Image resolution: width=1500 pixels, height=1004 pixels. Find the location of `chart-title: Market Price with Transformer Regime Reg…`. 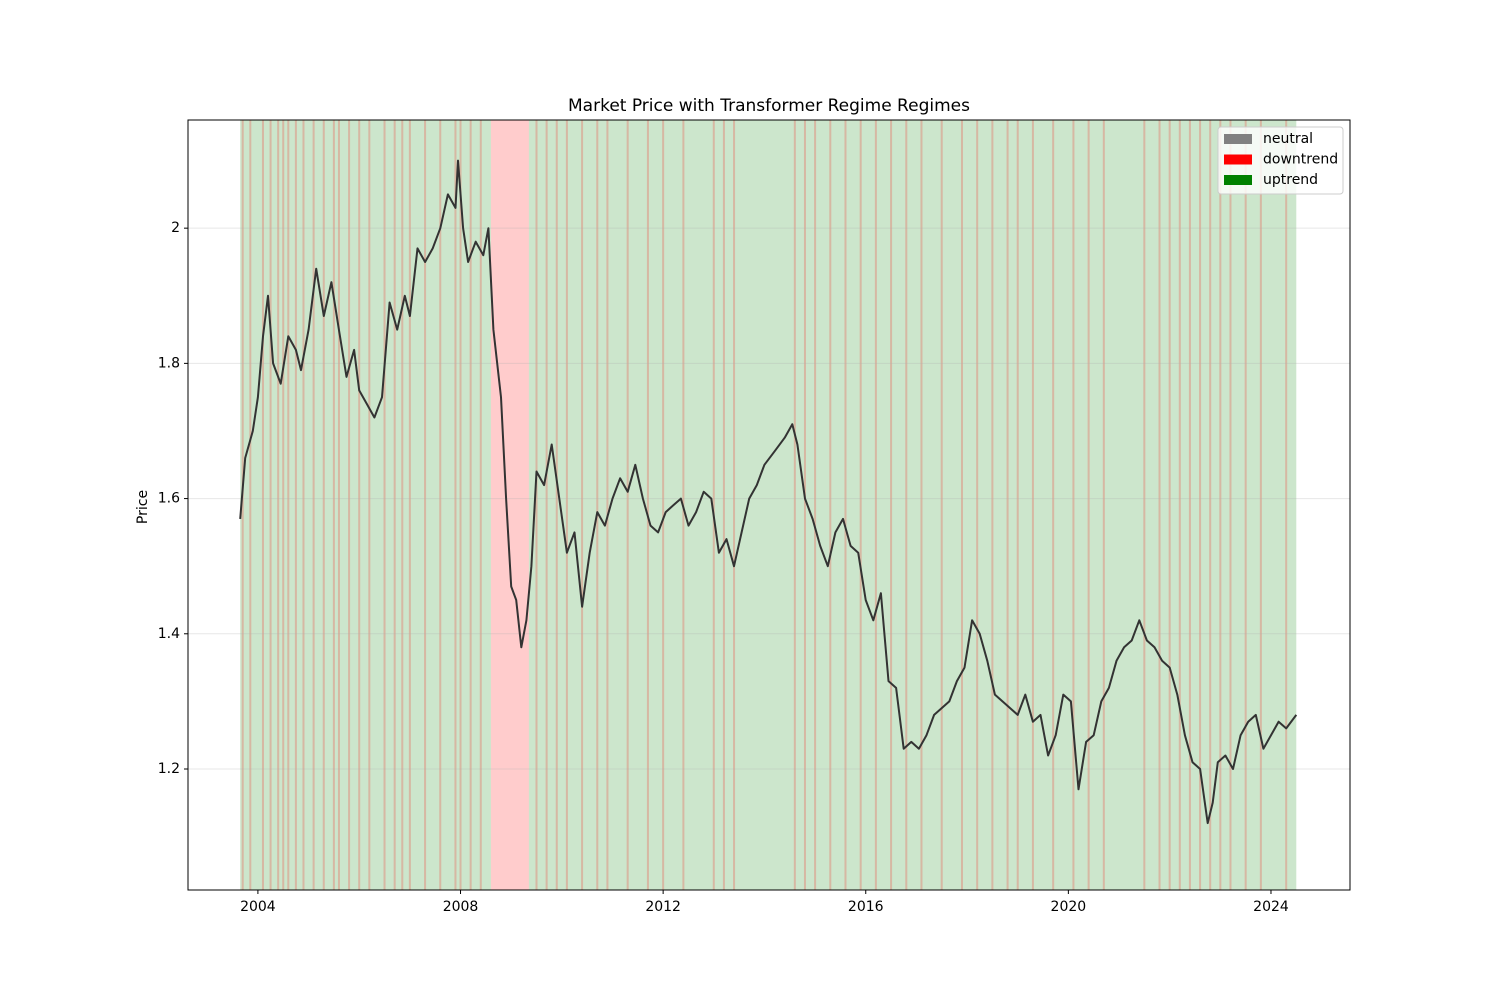

chart-title: Market Price with Transformer Regime Reg… is located at coordinates (769, 106).